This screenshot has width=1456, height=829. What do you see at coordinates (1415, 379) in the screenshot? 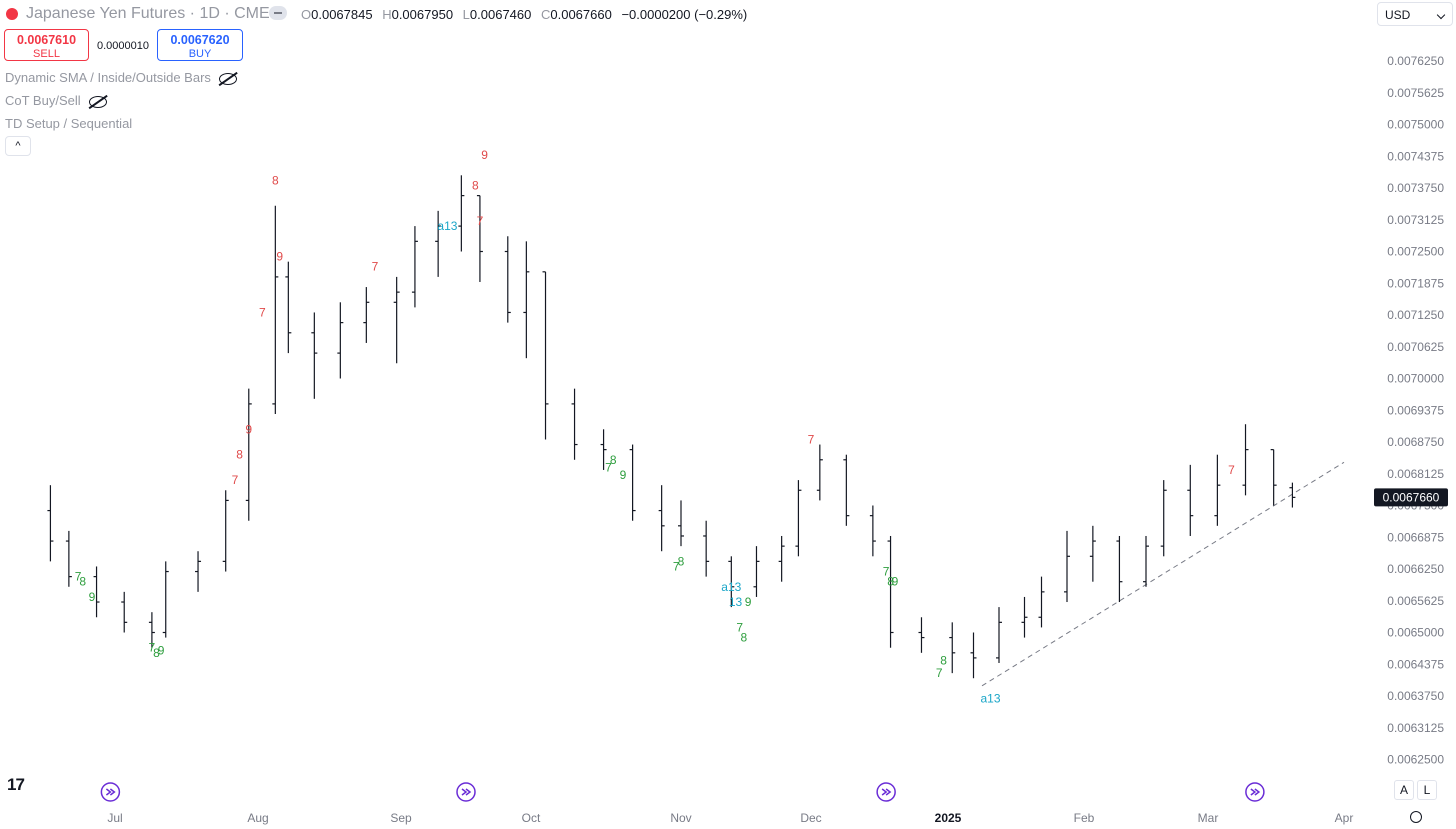
I see `price-tick-label: 0.0070000` at bounding box center [1415, 379].